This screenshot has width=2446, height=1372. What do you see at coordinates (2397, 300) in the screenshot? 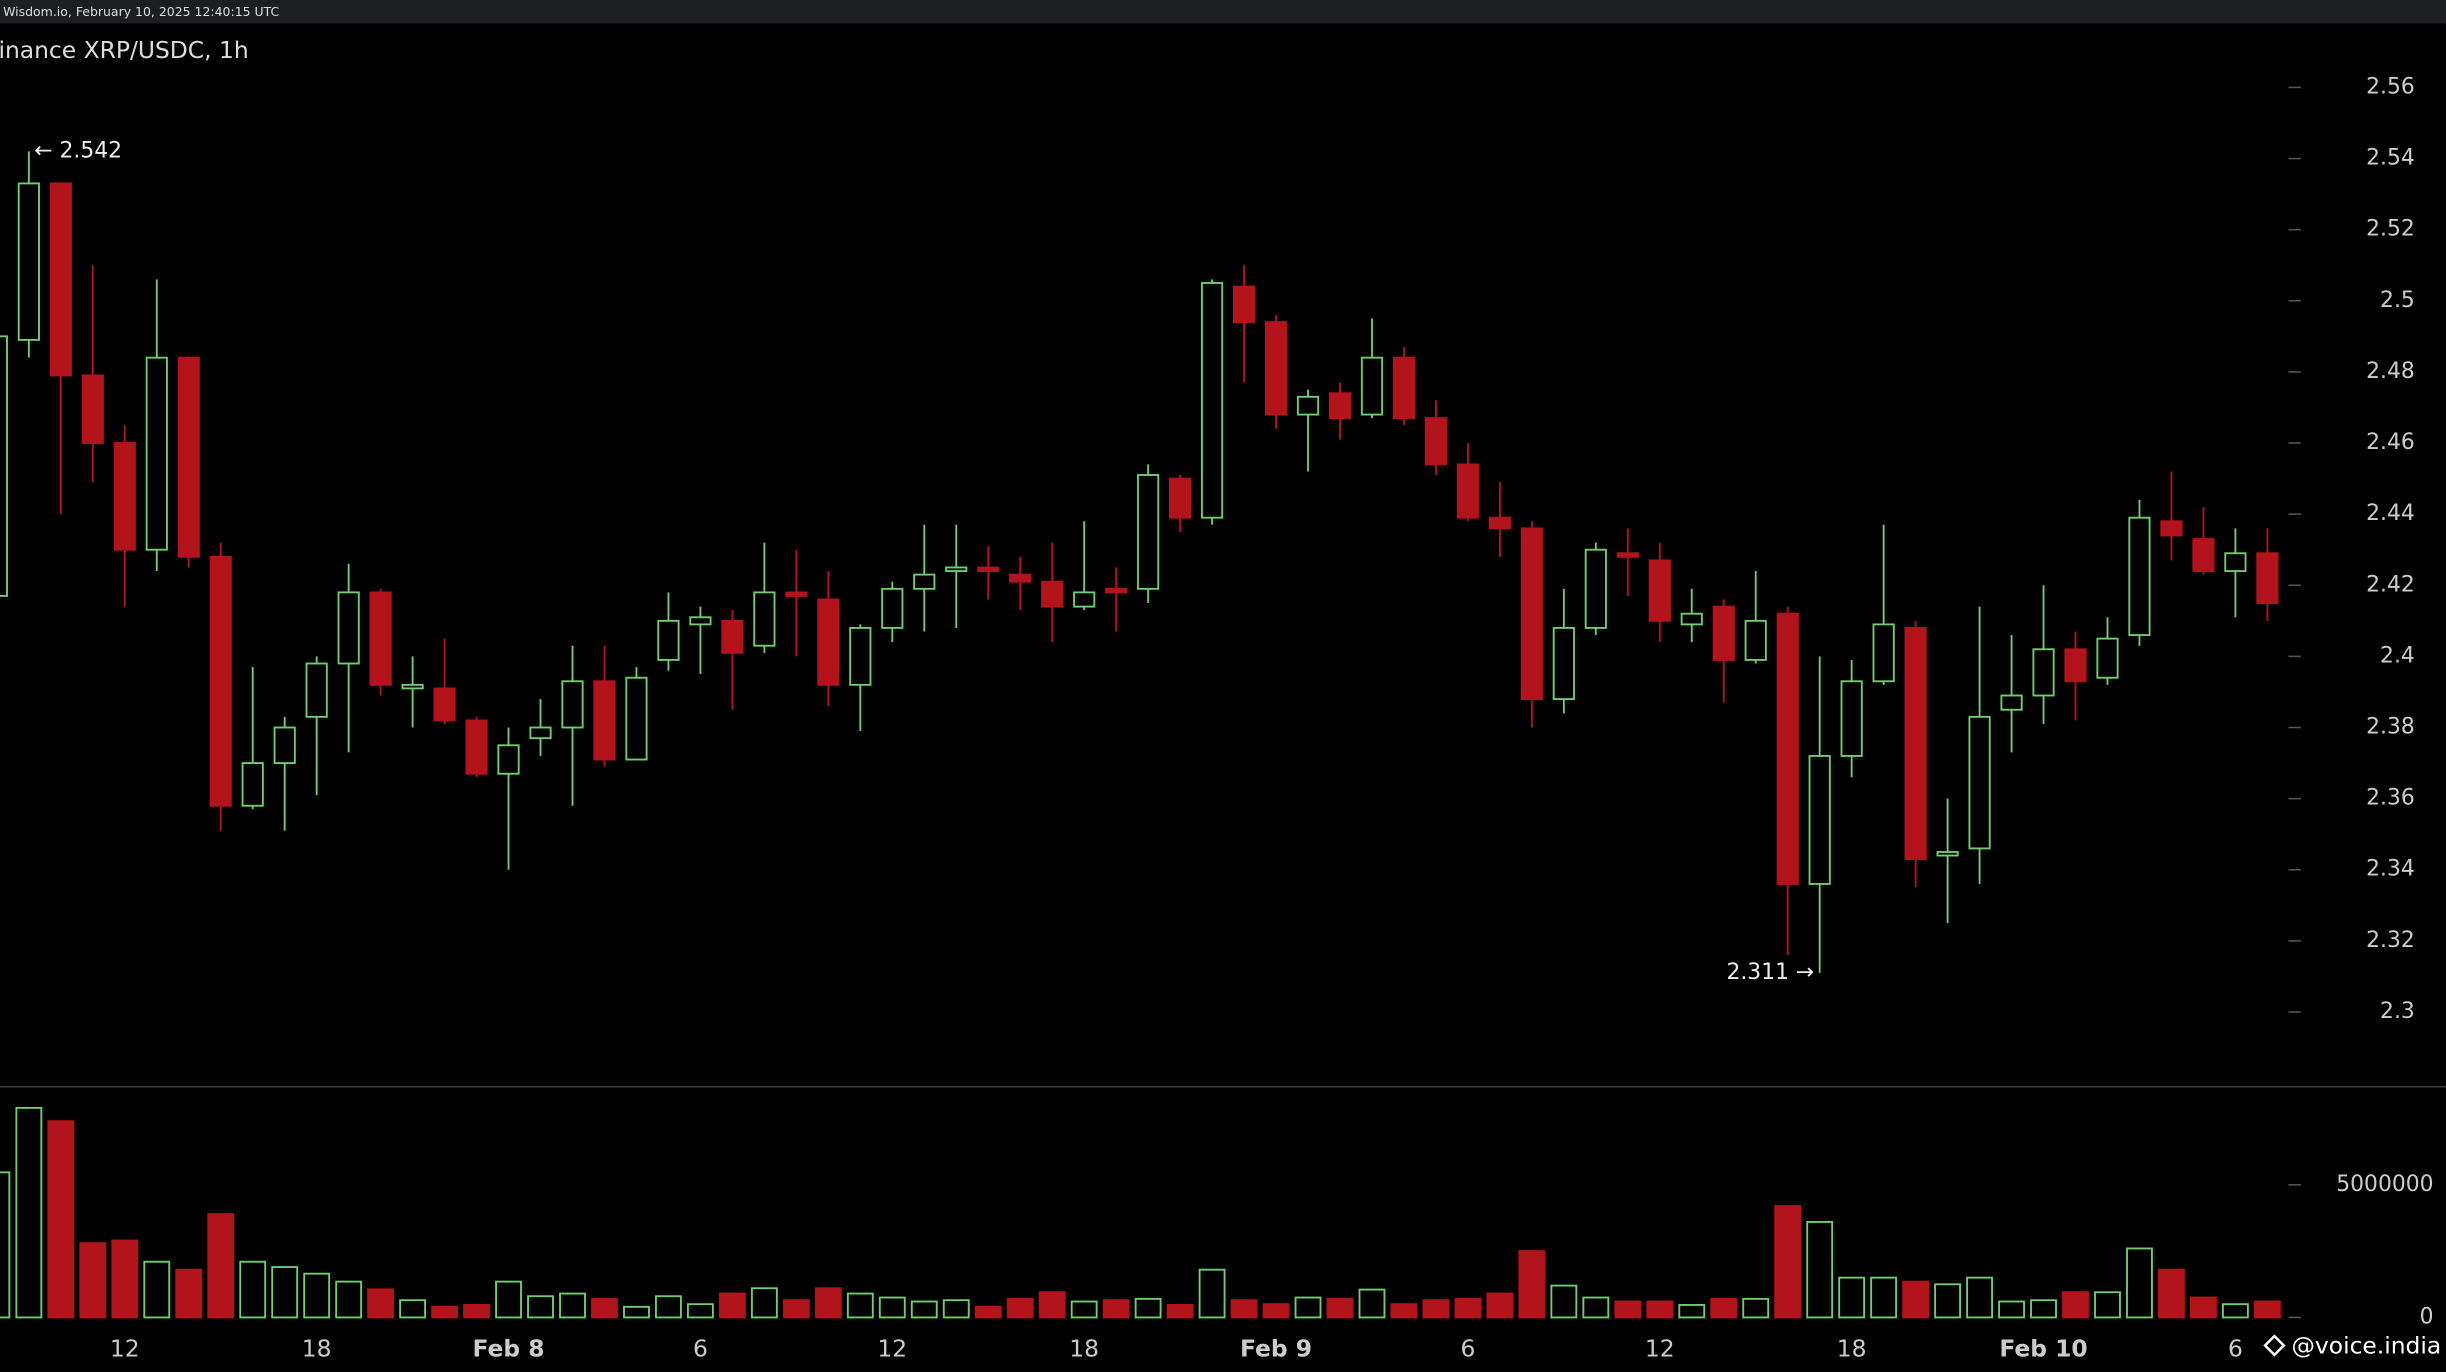
I see `y-tick-label: 2.5` at bounding box center [2397, 300].